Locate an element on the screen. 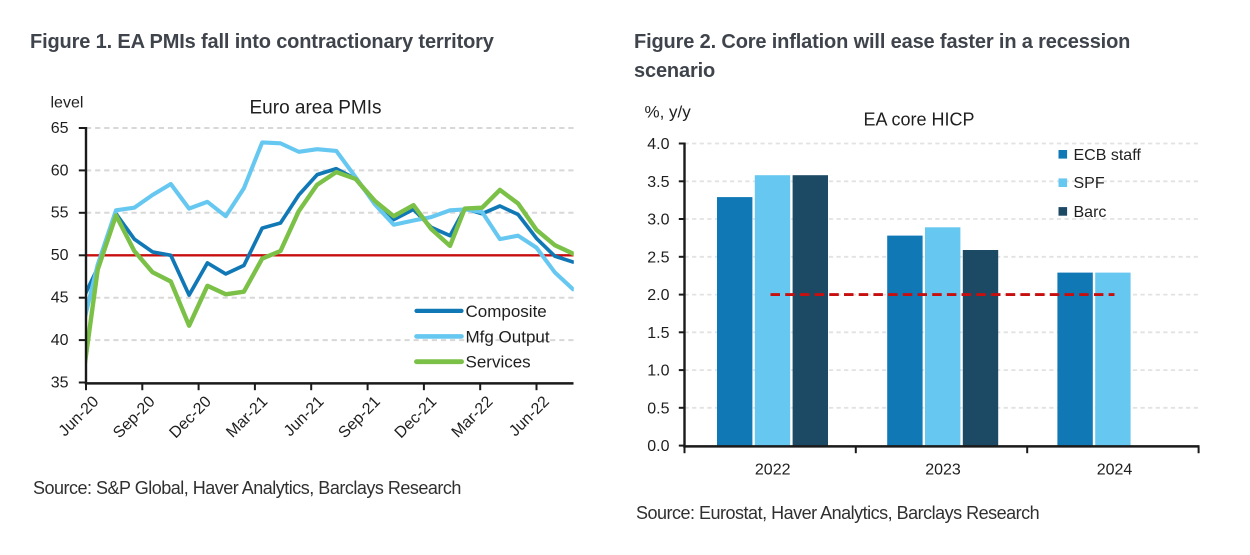  svg-text: 45 is located at coordinates (60, 298).